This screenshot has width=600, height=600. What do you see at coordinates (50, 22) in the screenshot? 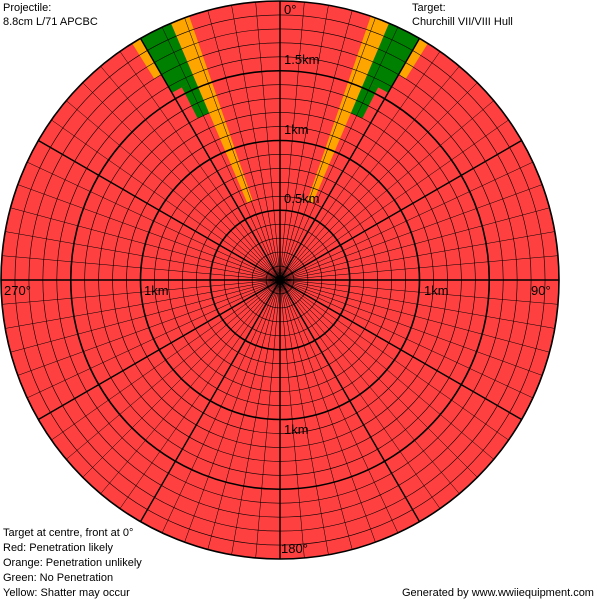
I see `projectile-value: 8.8cm L/71 APCBC` at bounding box center [50, 22].